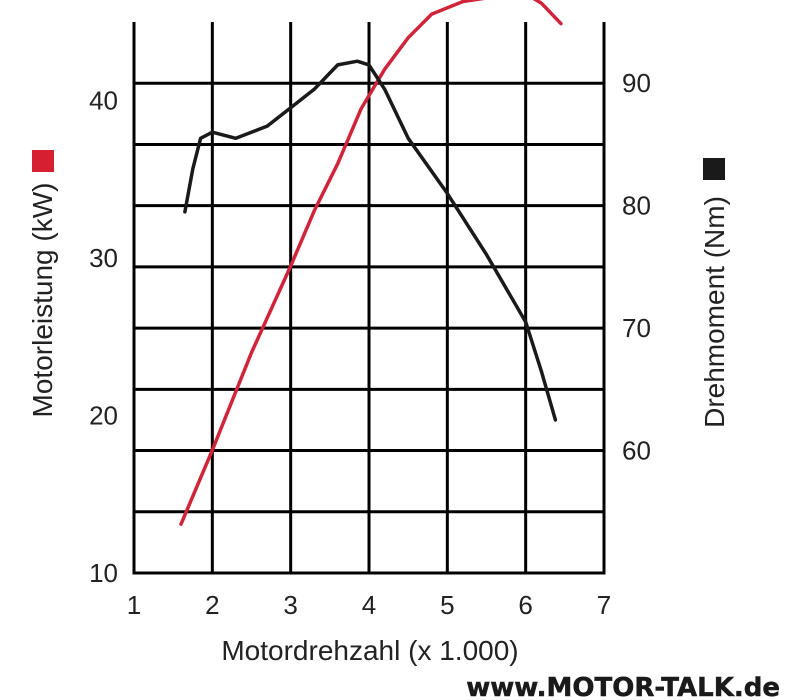 Image resolution: width=800 pixels, height=700 pixels. What do you see at coordinates (43, 161) in the screenshot?
I see `power-legend-marker` at bounding box center [43, 161].